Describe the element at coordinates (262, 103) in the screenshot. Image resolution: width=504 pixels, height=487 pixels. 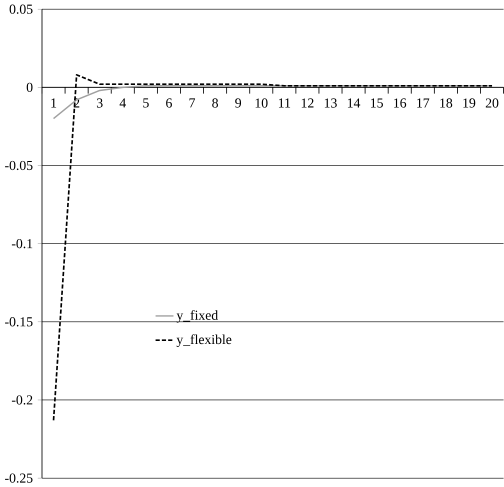
I see `x-tick-label: 10` at that location.